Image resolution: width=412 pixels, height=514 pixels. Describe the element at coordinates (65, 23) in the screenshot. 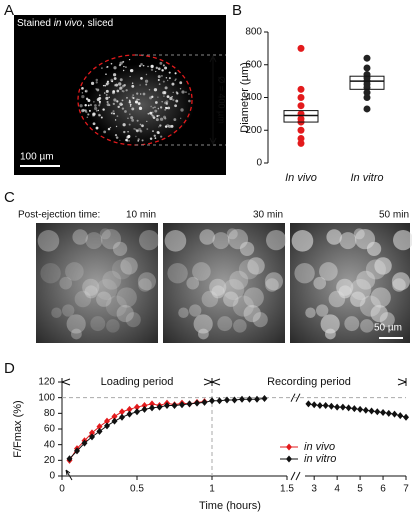

I see `image-title: Stained in vivo, sliced` at that location.